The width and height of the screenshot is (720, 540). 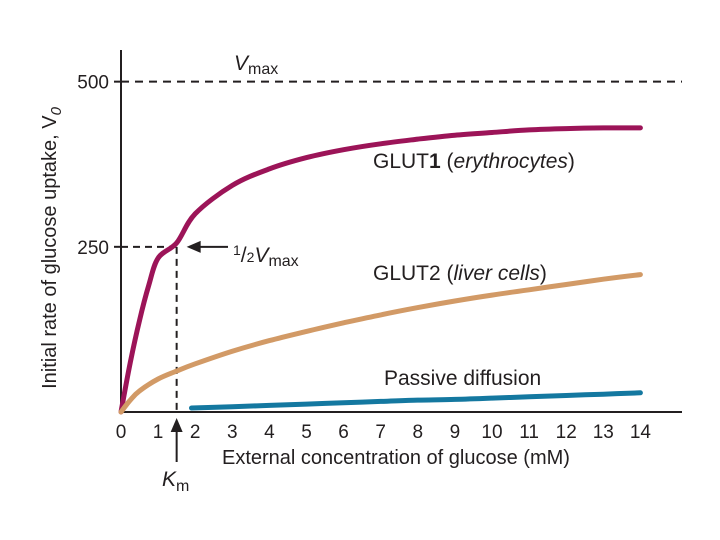 What do you see at coordinates (232, 432) in the screenshot?
I see `x-tick-label: 3` at bounding box center [232, 432].